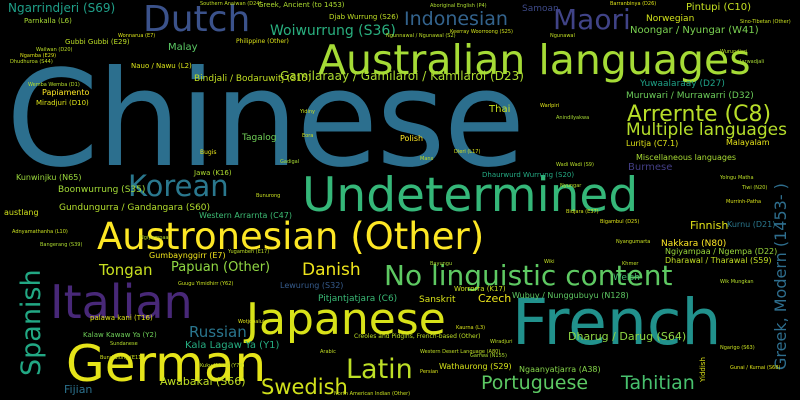 The height and width of the screenshot is (400, 800). What do you see at coordinates (562, 36) in the screenshot?
I see `word-tiny: Ngunawal` at bounding box center [562, 36].